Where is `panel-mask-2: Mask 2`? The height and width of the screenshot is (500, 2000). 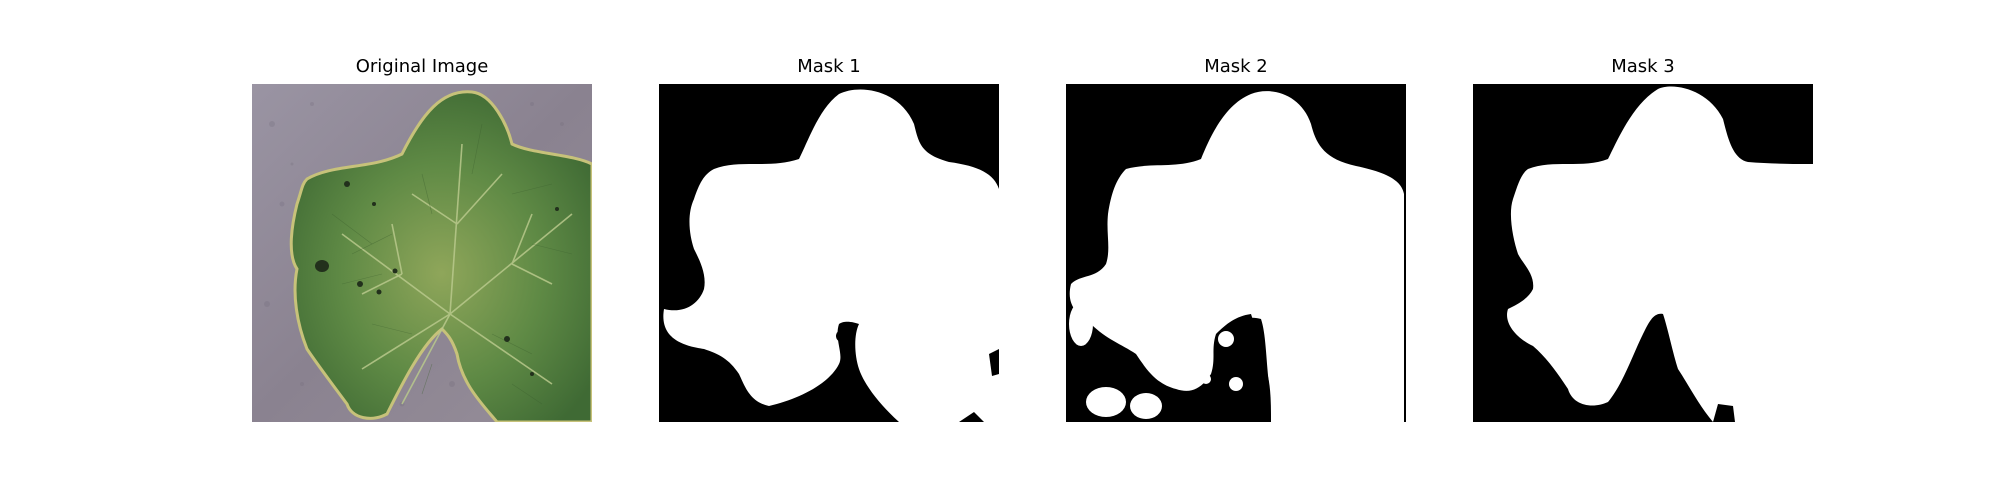
panel-mask-2: Mask 2 is located at coordinates (1236, 239).